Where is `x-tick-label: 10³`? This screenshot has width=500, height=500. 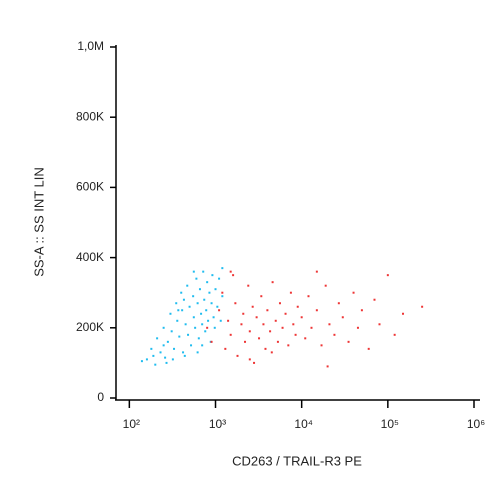 x-tick-label: 10³ is located at coordinates (217, 424).